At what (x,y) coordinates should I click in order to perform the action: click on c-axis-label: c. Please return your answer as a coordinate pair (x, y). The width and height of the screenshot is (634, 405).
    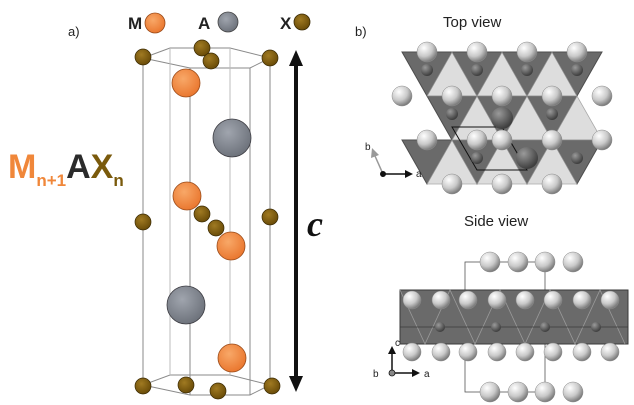
    Looking at the image, I should click on (315, 224).